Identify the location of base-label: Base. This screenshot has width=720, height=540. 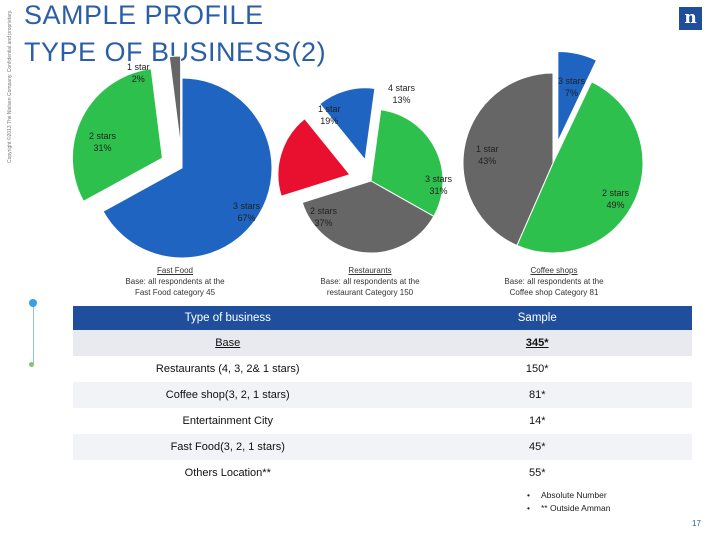
(228, 343).